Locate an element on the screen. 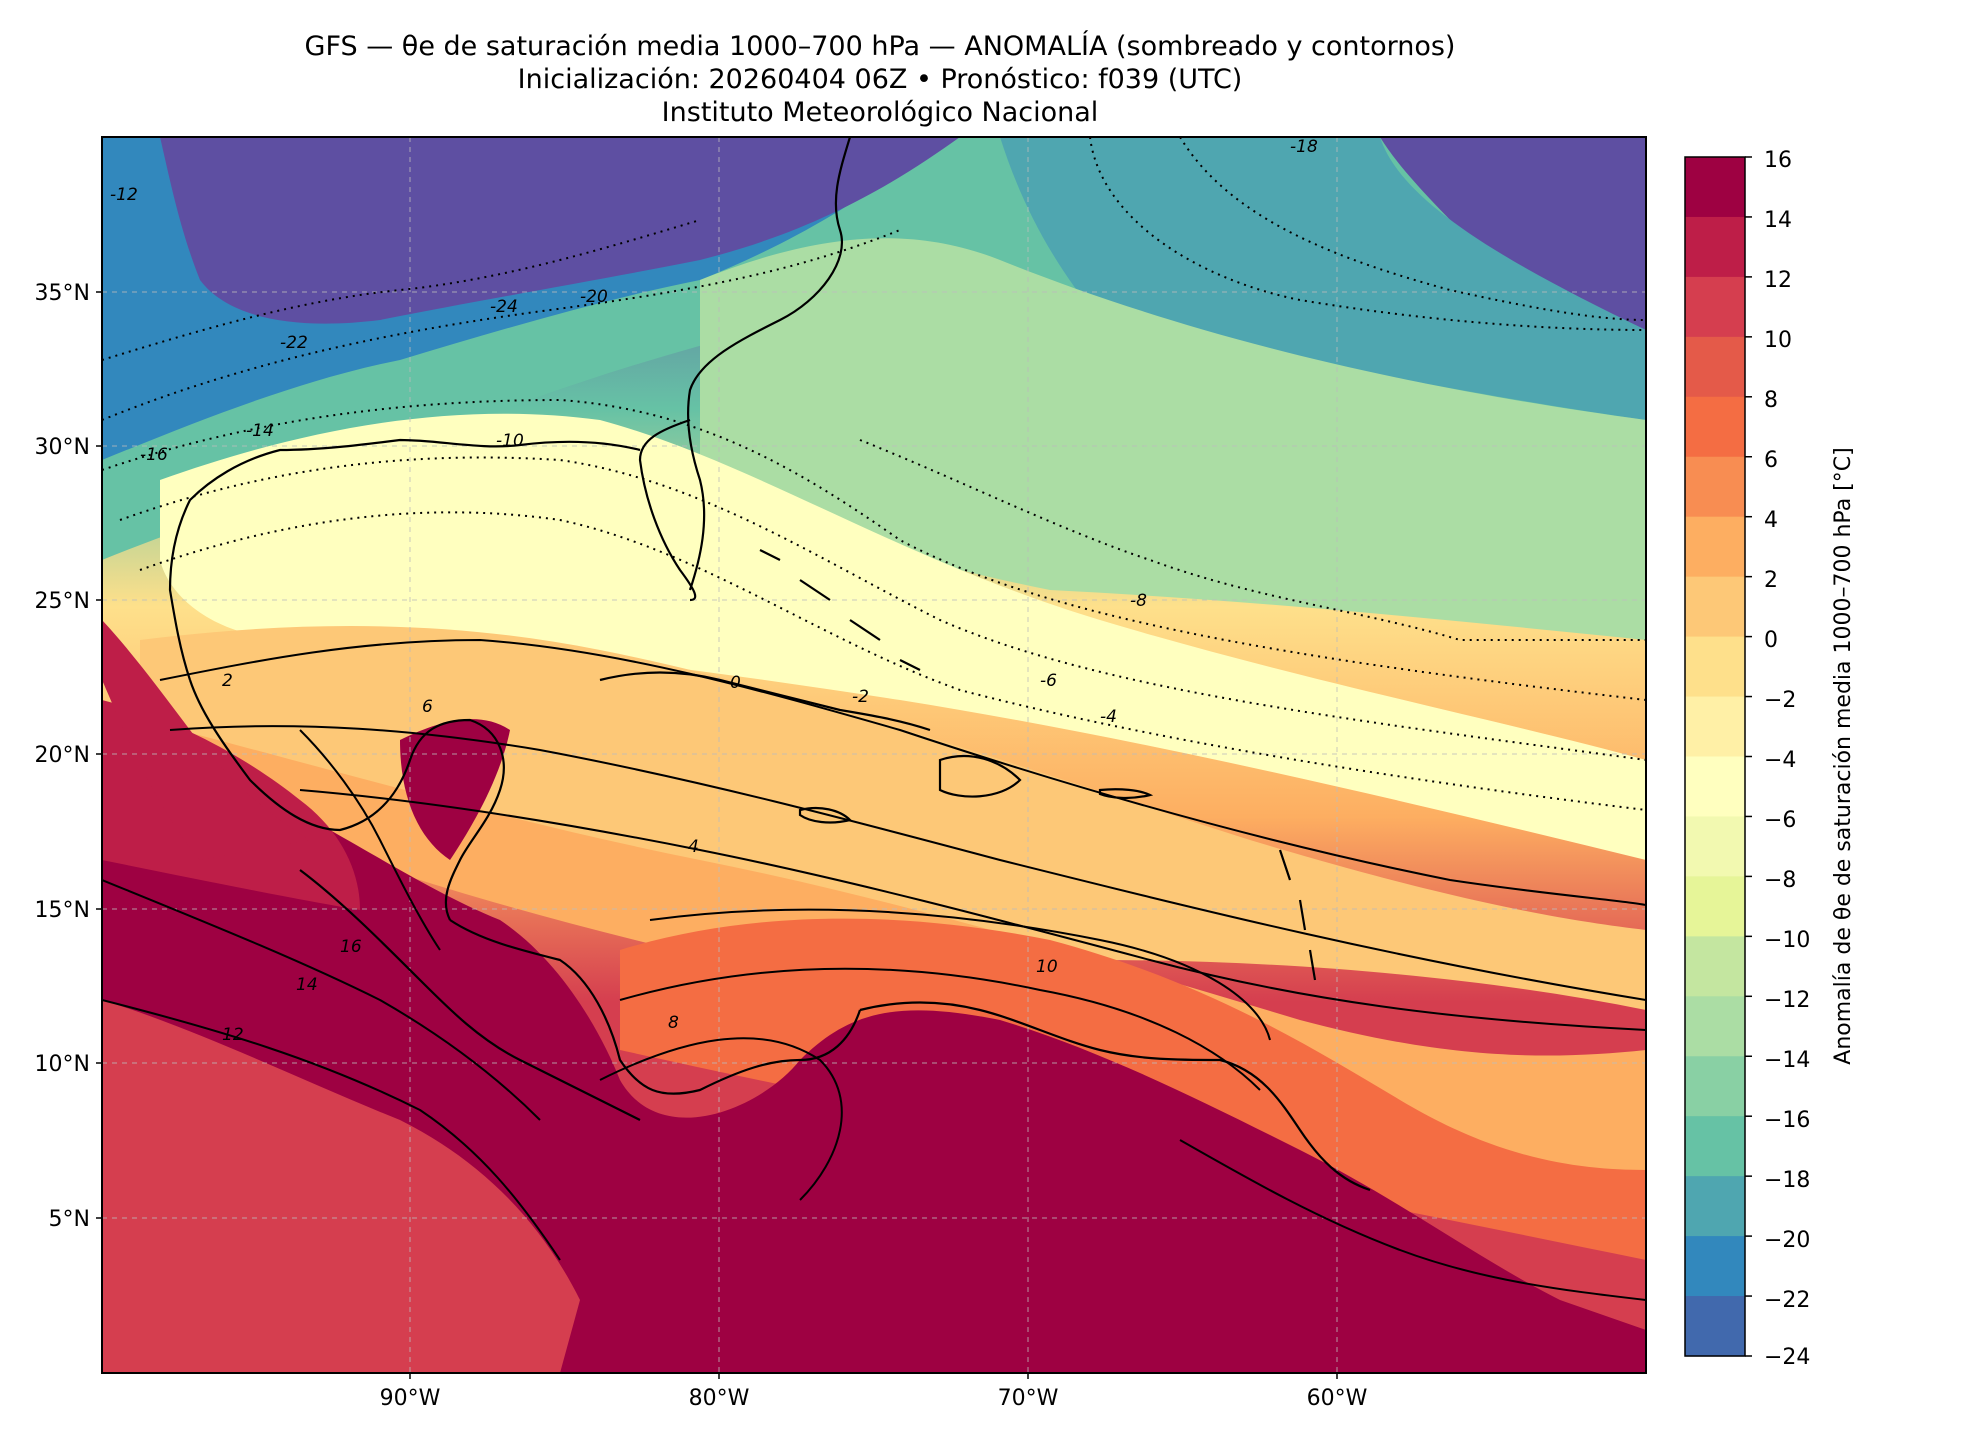 This screenshot has height=1440, width=1980. contour-label: -4 is located at coordinates (1108, 717).